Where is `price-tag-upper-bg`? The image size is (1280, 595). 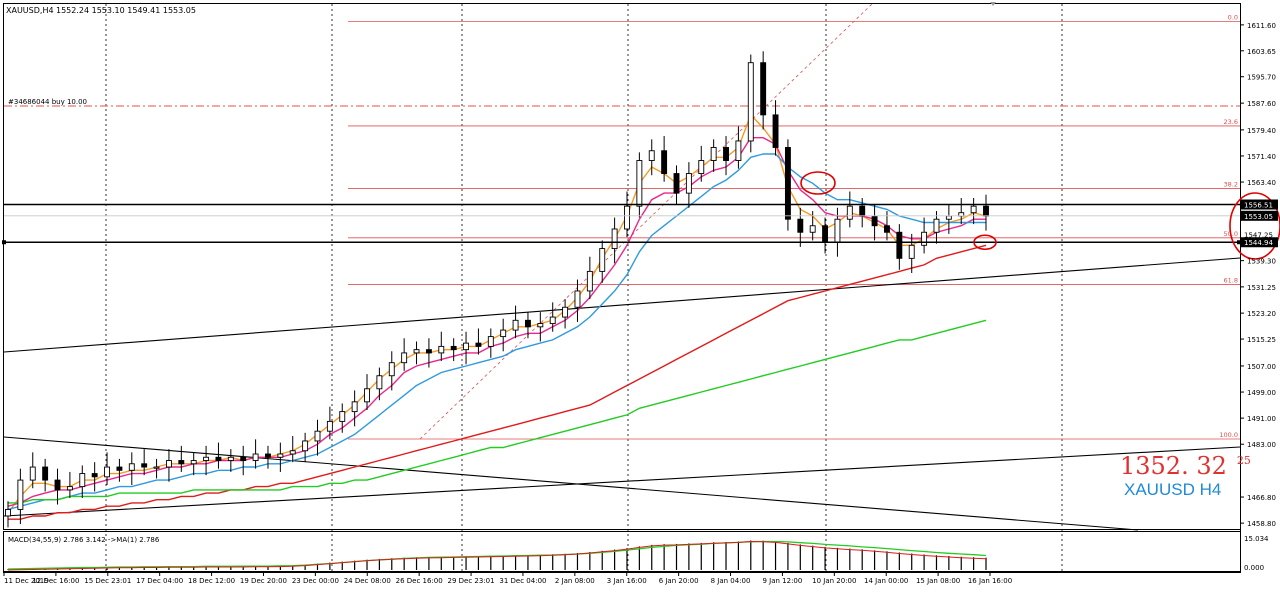 price-tag-upper-bg is located at coordinates (1259, 204).